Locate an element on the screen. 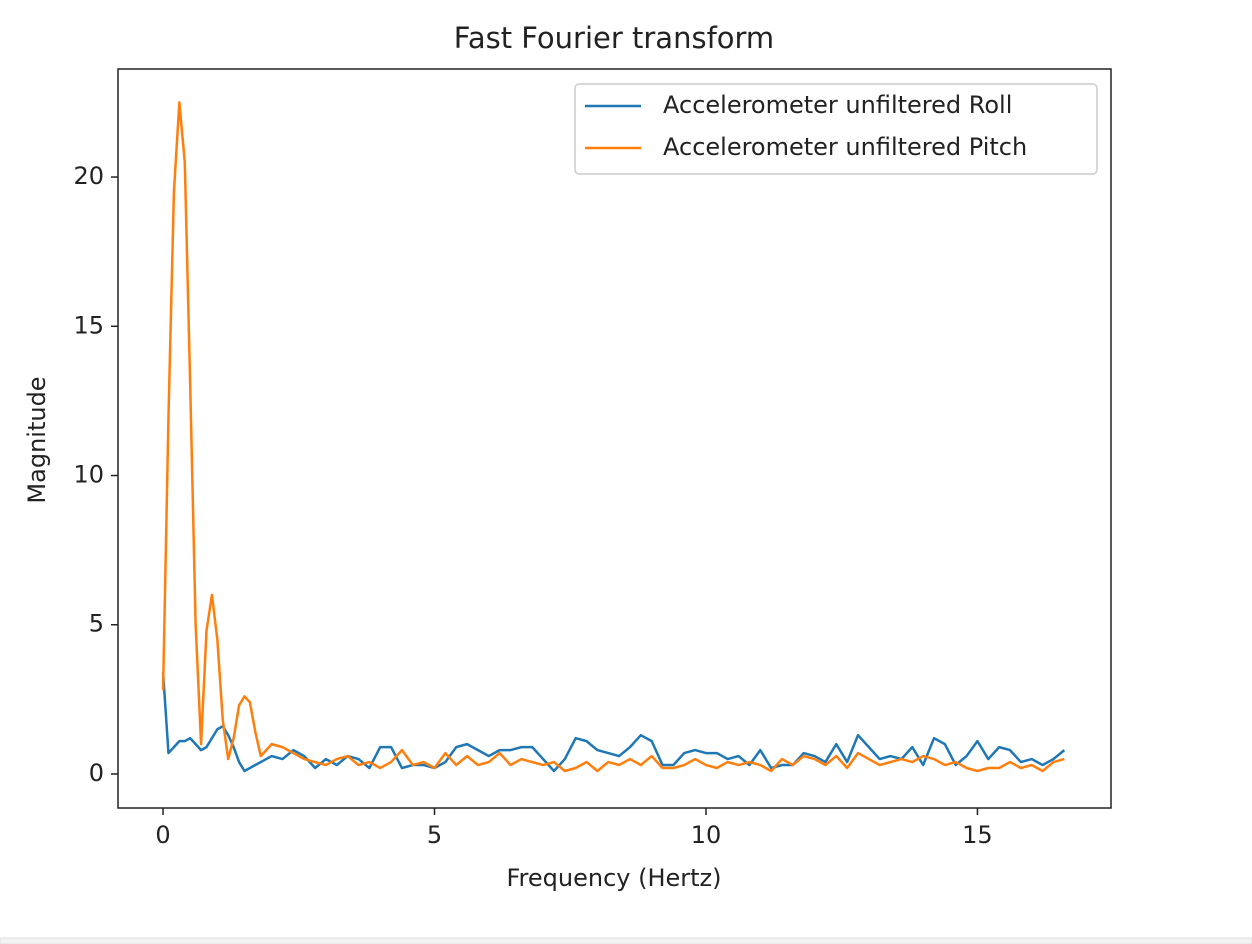 The image size is (1252, 944). chart-title: Fast Fourier transform is located at coordinates (614, 38).